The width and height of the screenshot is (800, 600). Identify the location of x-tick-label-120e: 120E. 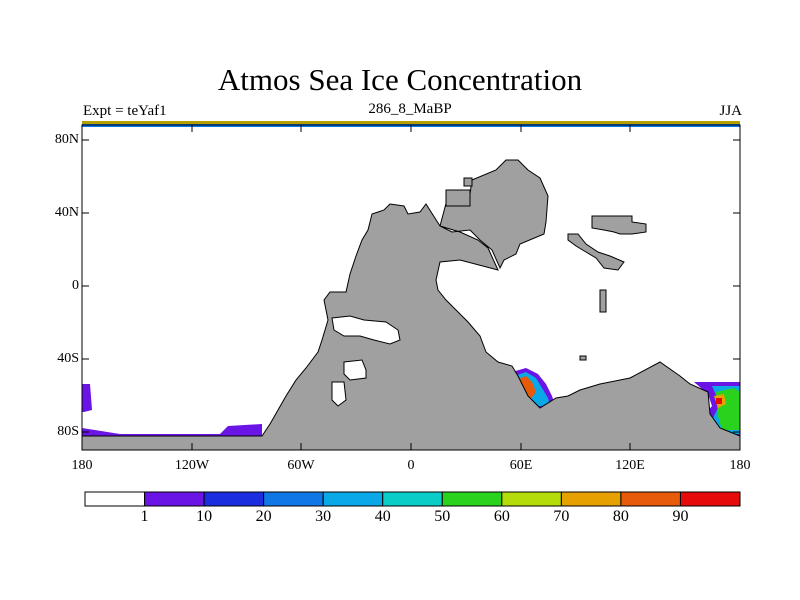
(630, 465).